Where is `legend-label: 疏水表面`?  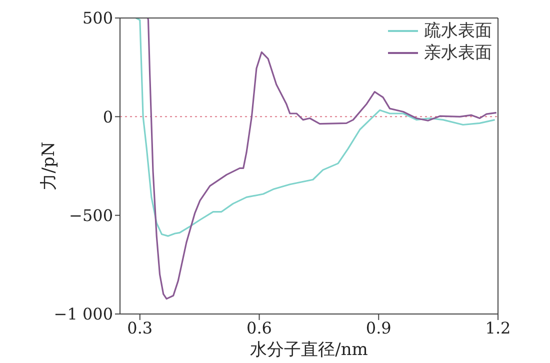
legend-label: 疏水表面 is located at coordinates (458, 31).